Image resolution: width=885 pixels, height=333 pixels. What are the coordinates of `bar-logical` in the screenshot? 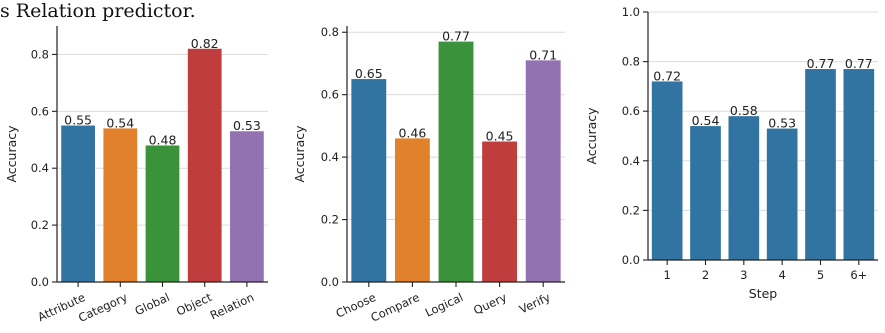 It's located at (456, 161).